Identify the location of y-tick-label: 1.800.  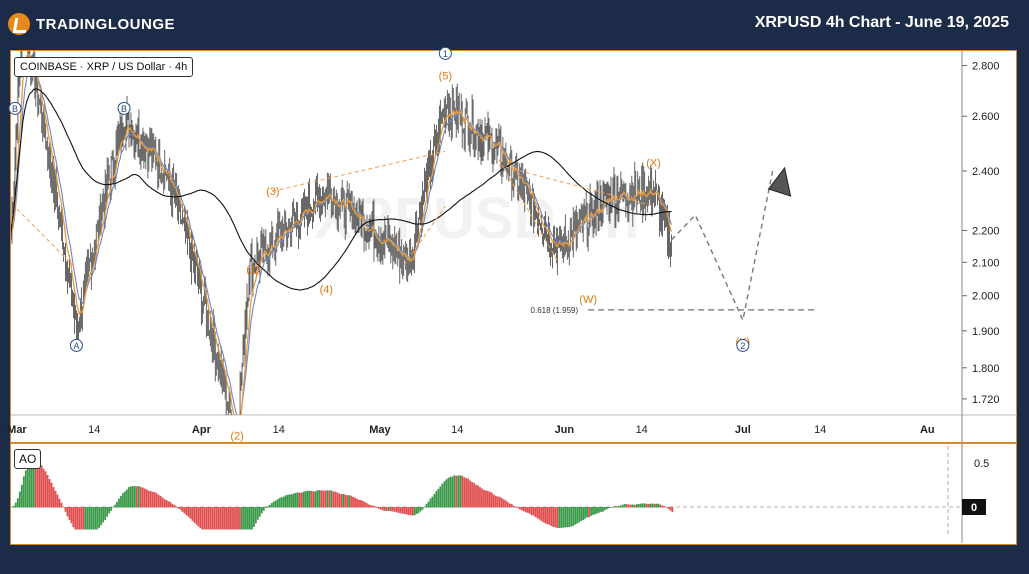
(986, 369).